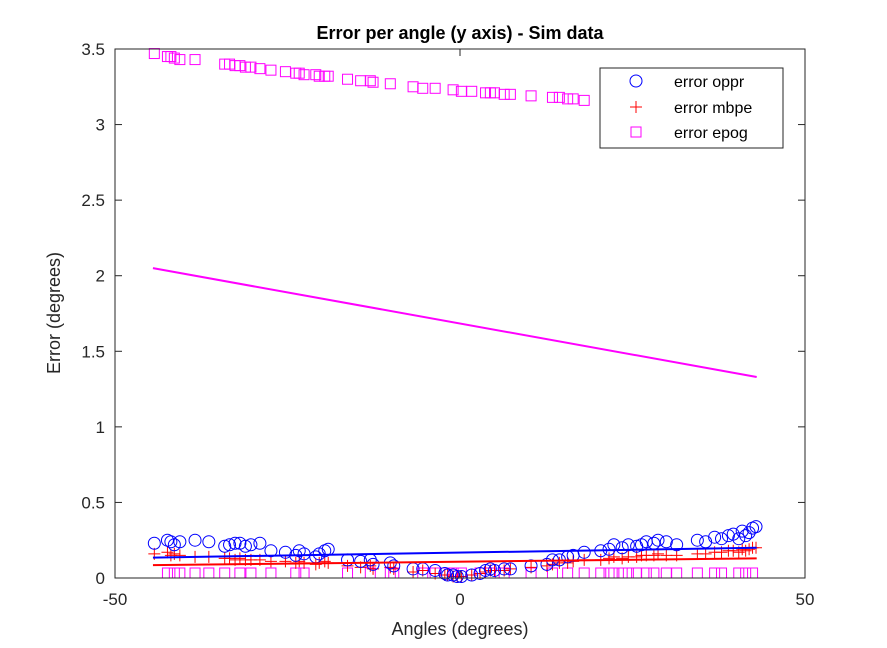 This screenshot has height=648, width=887. What do you see at coordinates (636, 107) in the screenshot?
I see `legend-plus-marker` at bounding box center [636, 107].